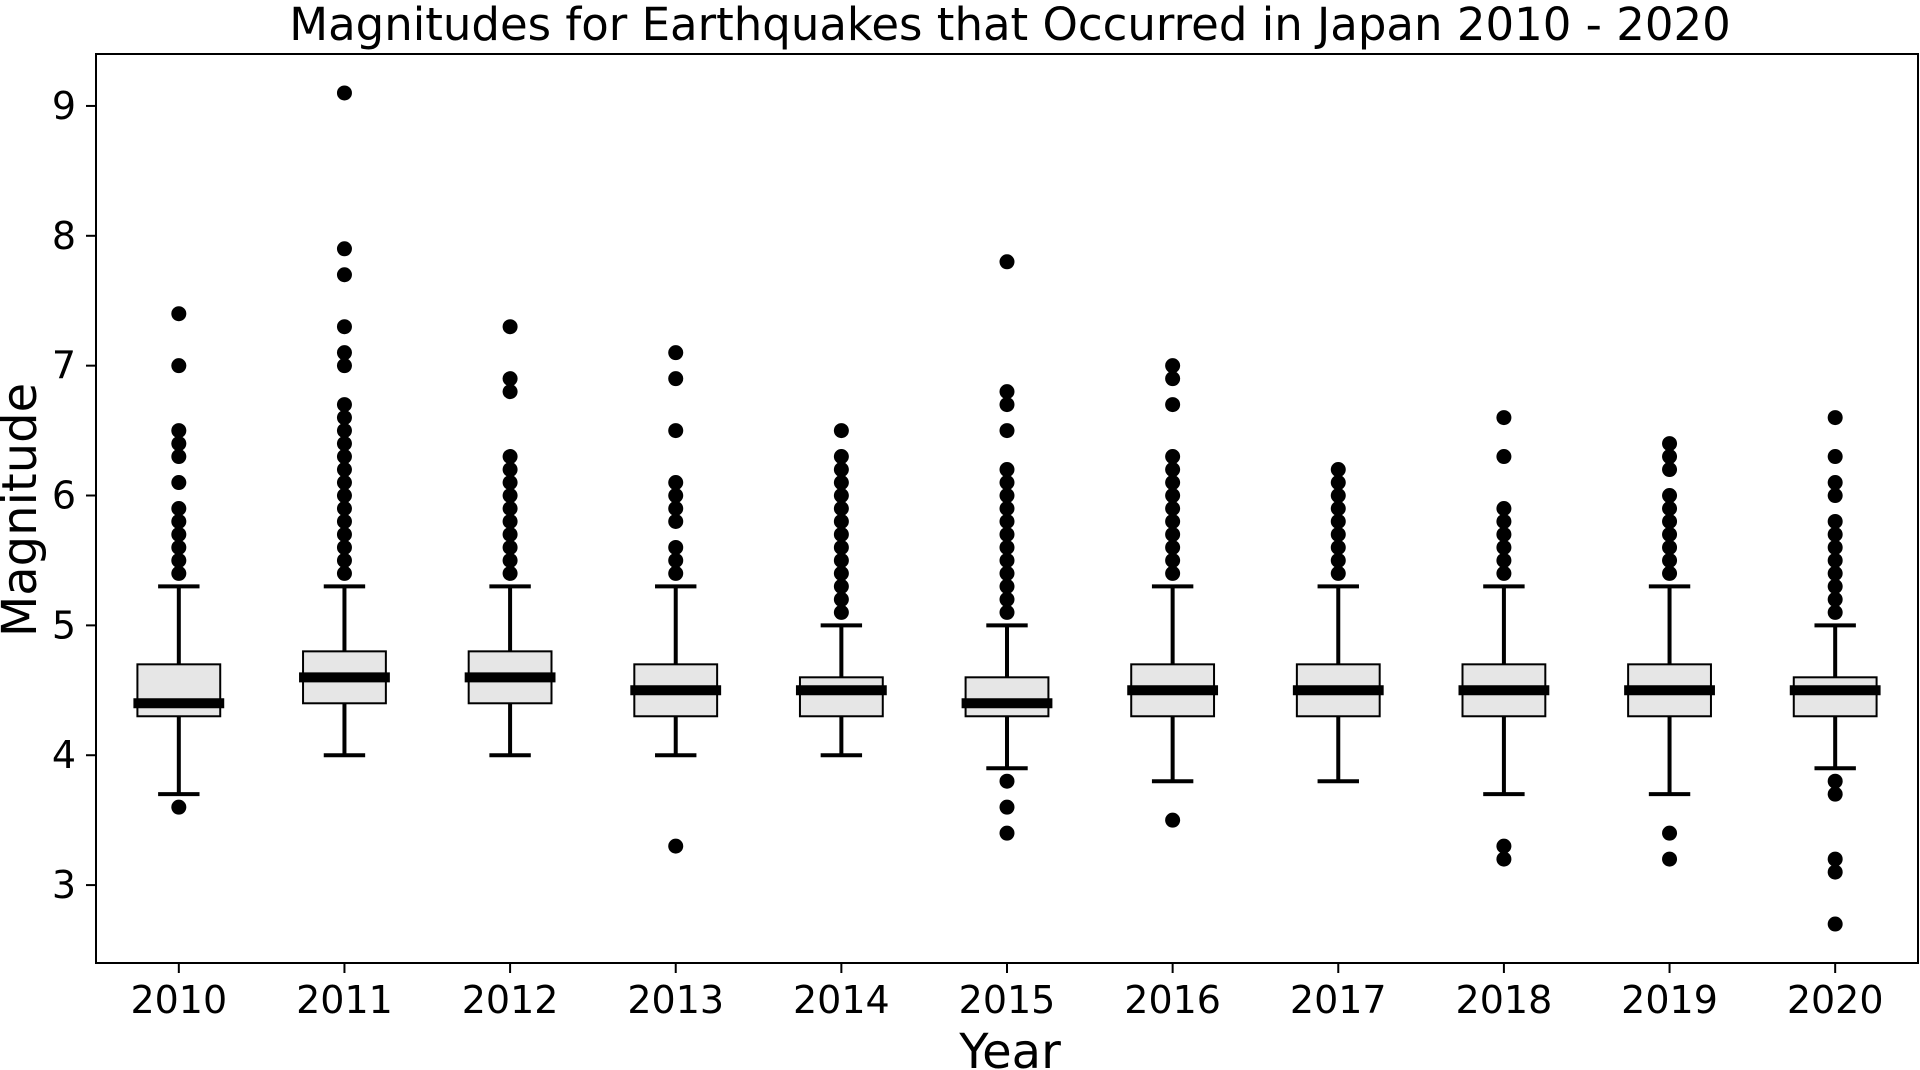 The width and height of the screenshot is (1920, 1070). I want to click on x-tick-label: 2012, so click(510, 1000).